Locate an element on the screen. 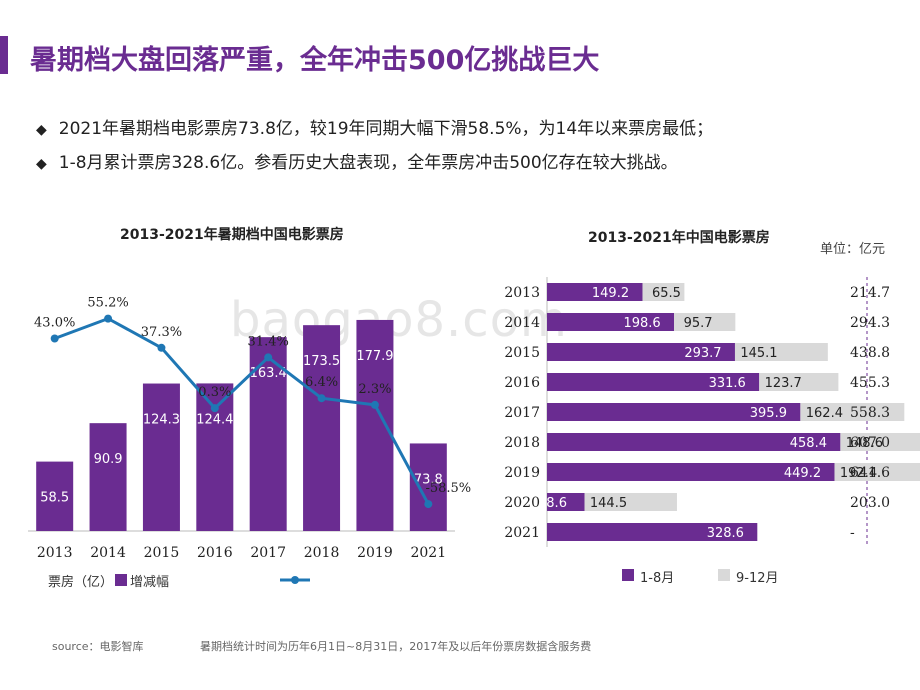 The image size is (920, 690). right-bar-9-12-2017 is located at coordinates (852, 412).